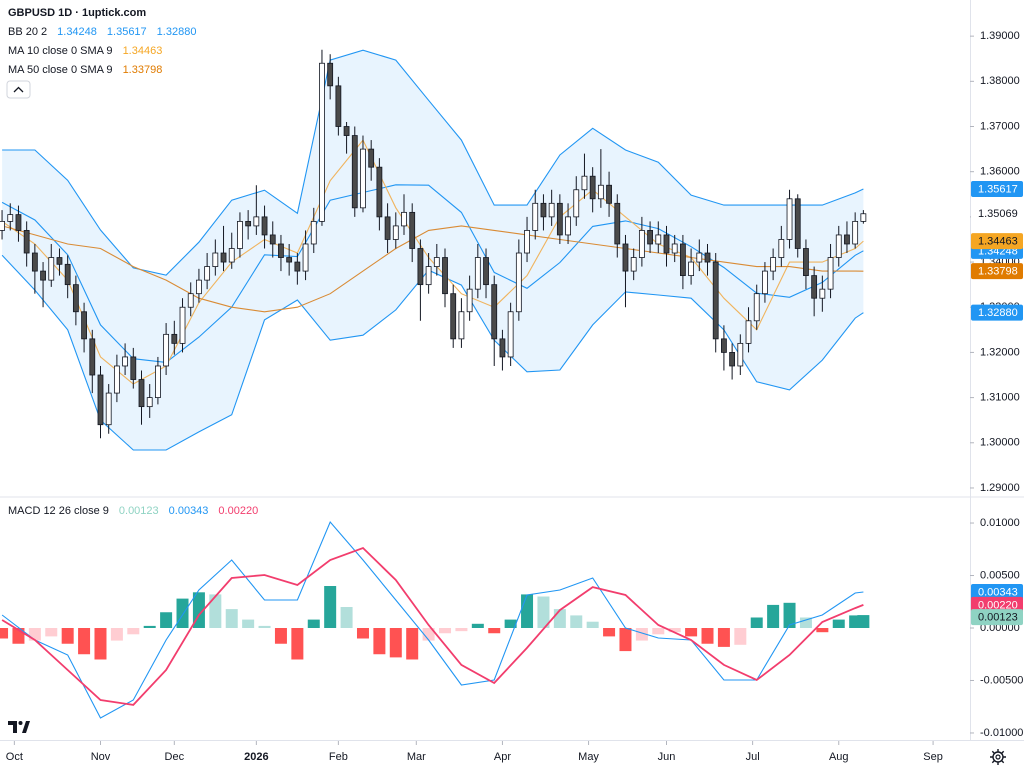 The width and height of the screenshot is (1024, 768). What do you see at coordinates (933, 757) in the screenshot?
I see `x-tick-label: Sep` at bounding box center [933, 757].